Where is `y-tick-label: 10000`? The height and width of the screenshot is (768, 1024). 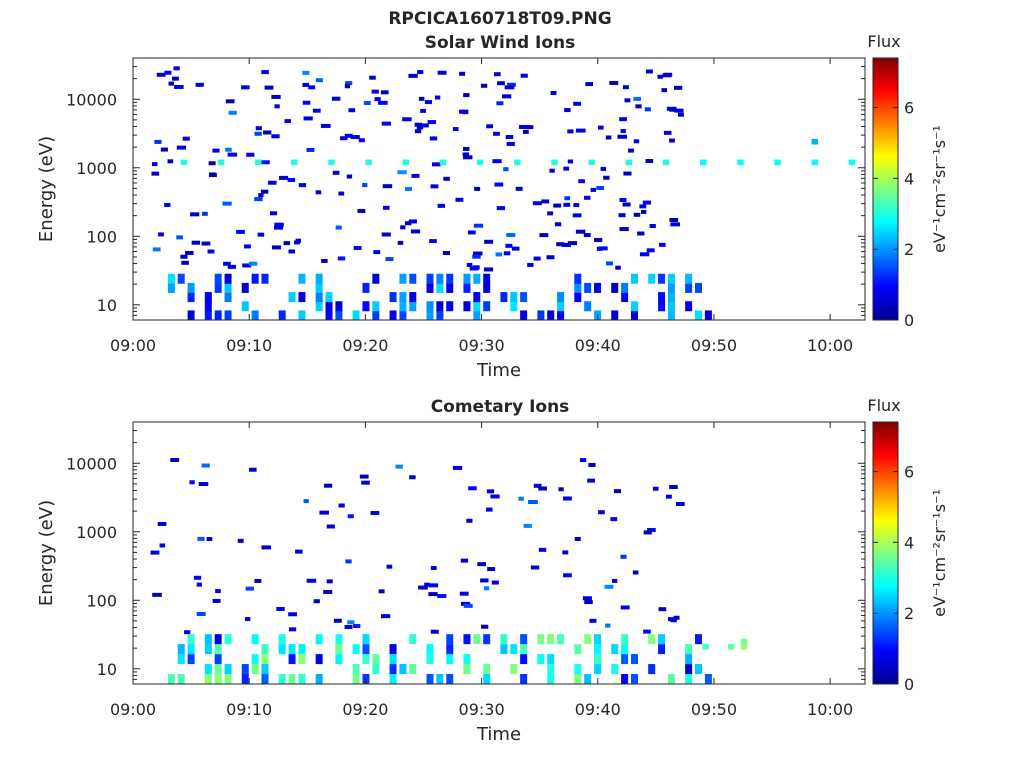
y-tick-label: 10000 is located at coordinates (91, 463).